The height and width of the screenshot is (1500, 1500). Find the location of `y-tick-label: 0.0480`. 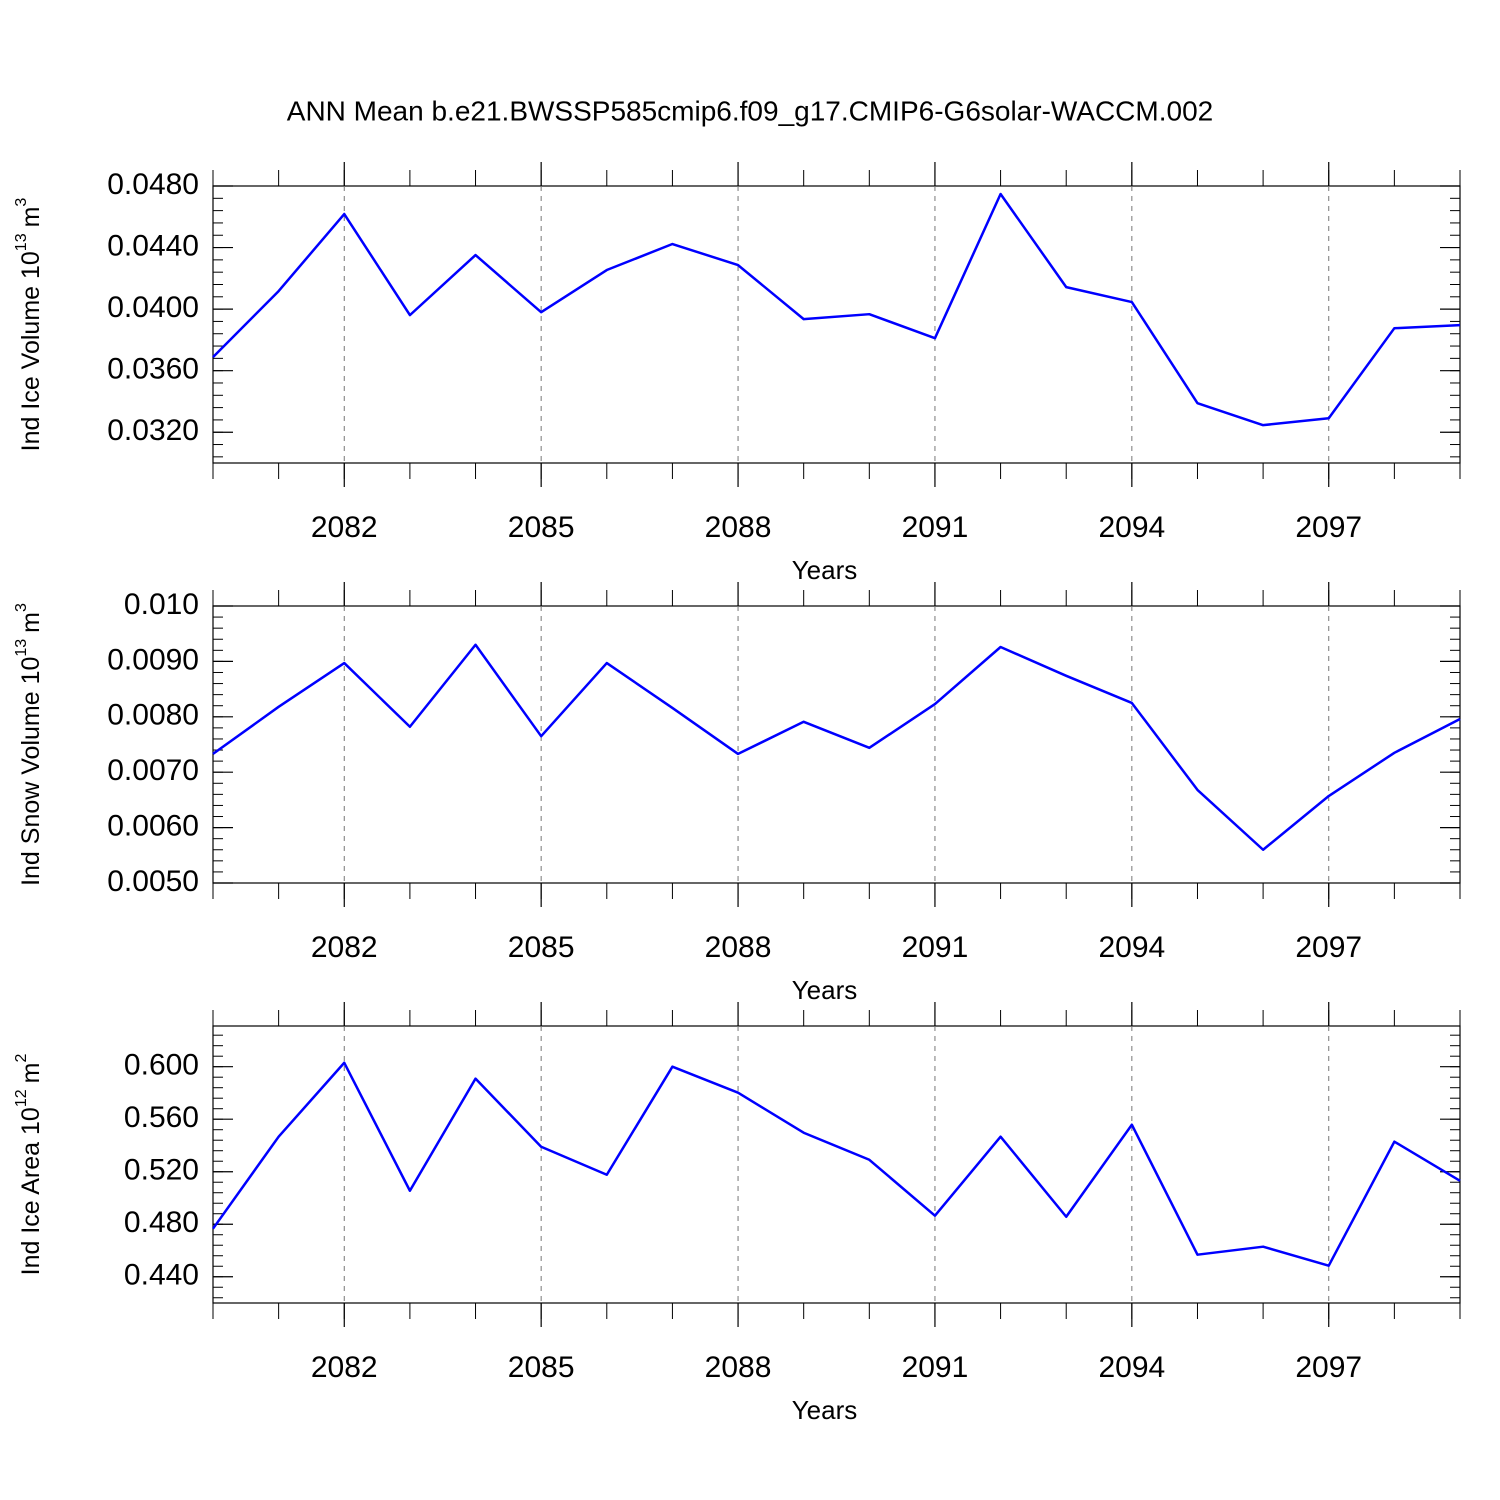

y-tick-label: 0.0480 is located at coordinates (153, 184).